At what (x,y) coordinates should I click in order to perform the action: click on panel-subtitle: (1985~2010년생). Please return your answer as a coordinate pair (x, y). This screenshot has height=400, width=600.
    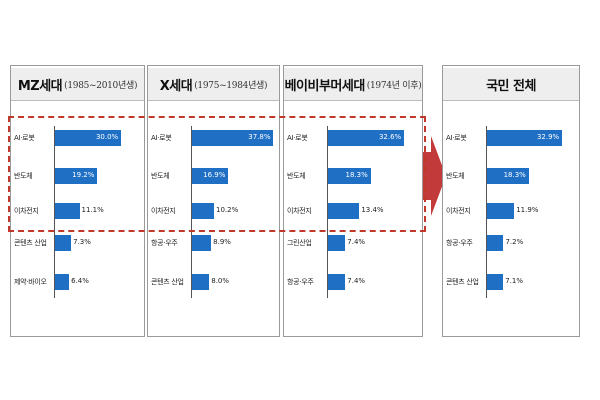
    Looking at the image, I should click on (101, 85).